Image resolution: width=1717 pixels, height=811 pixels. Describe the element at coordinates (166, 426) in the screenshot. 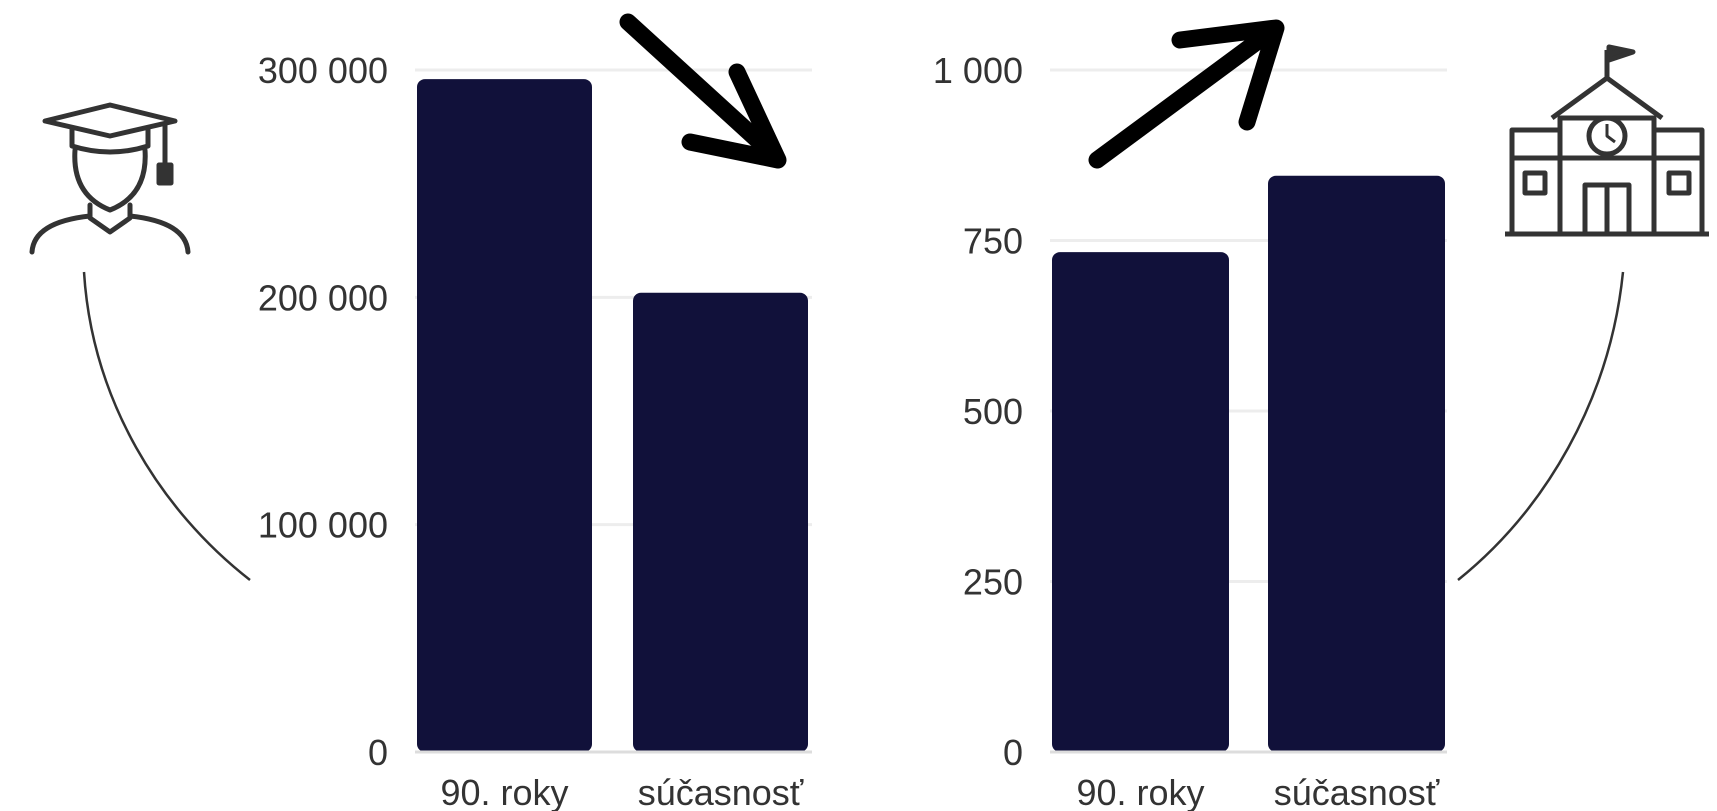

I see `left-decorative-curve` at that location.